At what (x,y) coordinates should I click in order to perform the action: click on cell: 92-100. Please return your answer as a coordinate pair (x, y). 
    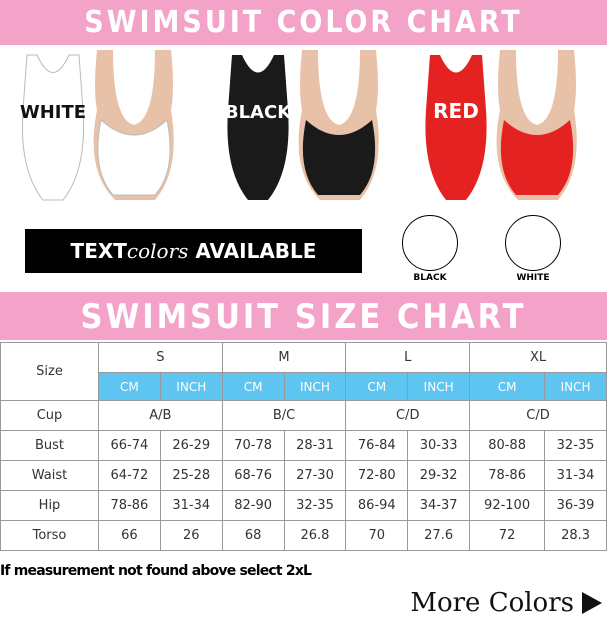
    Looking at the image, I should click on (507, 505).